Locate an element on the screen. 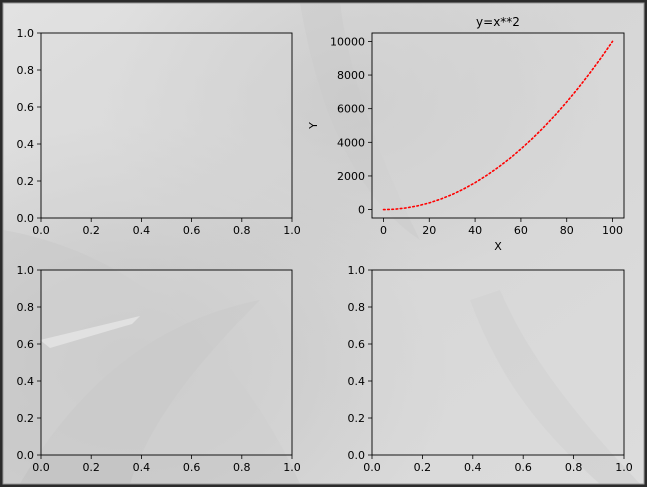 This screenshot has width=647, height=487. x-tick-label: 20 is located at coordinates (429, 230).